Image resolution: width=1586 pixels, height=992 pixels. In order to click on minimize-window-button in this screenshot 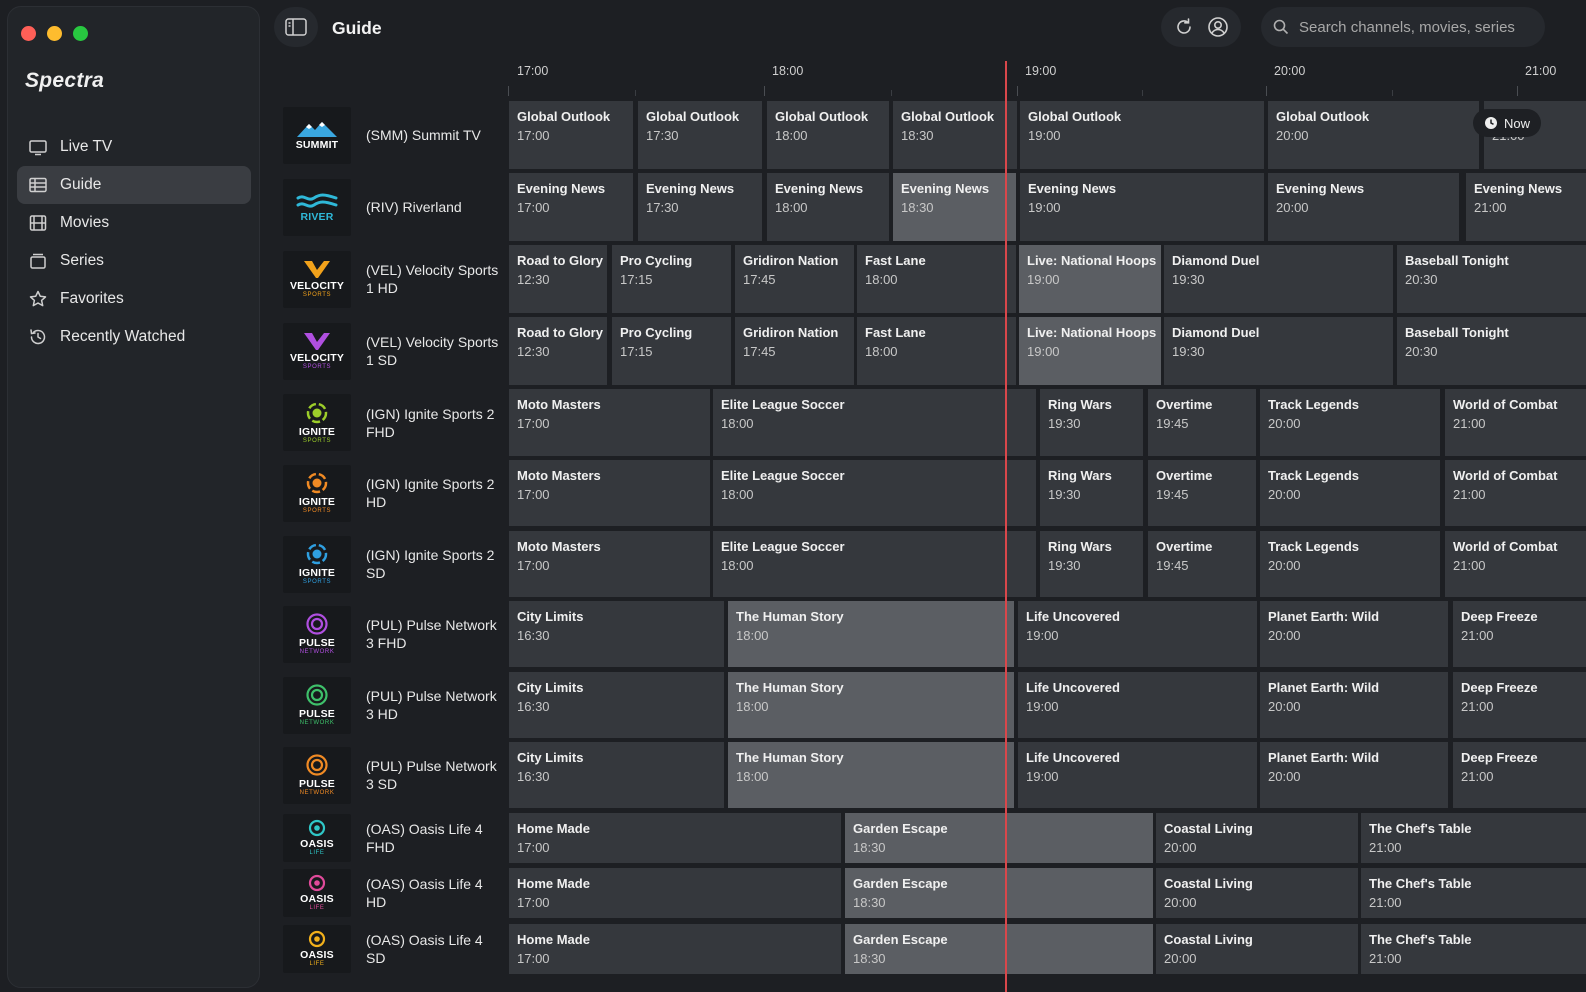, I will do `click(54, 33)`.